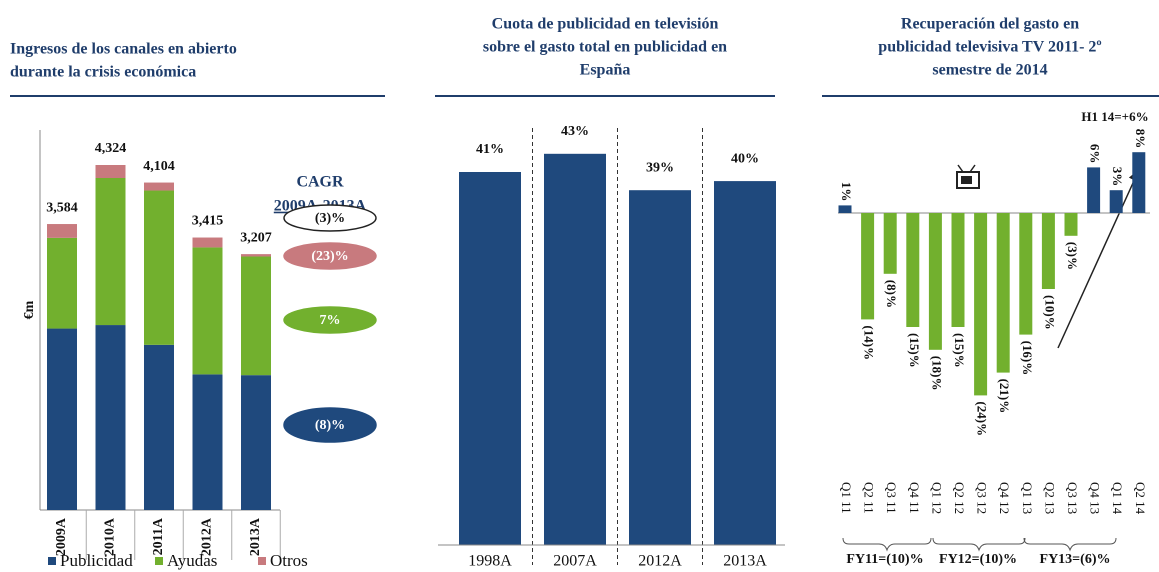  Describe the element at coordinates (192, 560) in the screenshot. I see `legend-label: Ayudas` at that location.